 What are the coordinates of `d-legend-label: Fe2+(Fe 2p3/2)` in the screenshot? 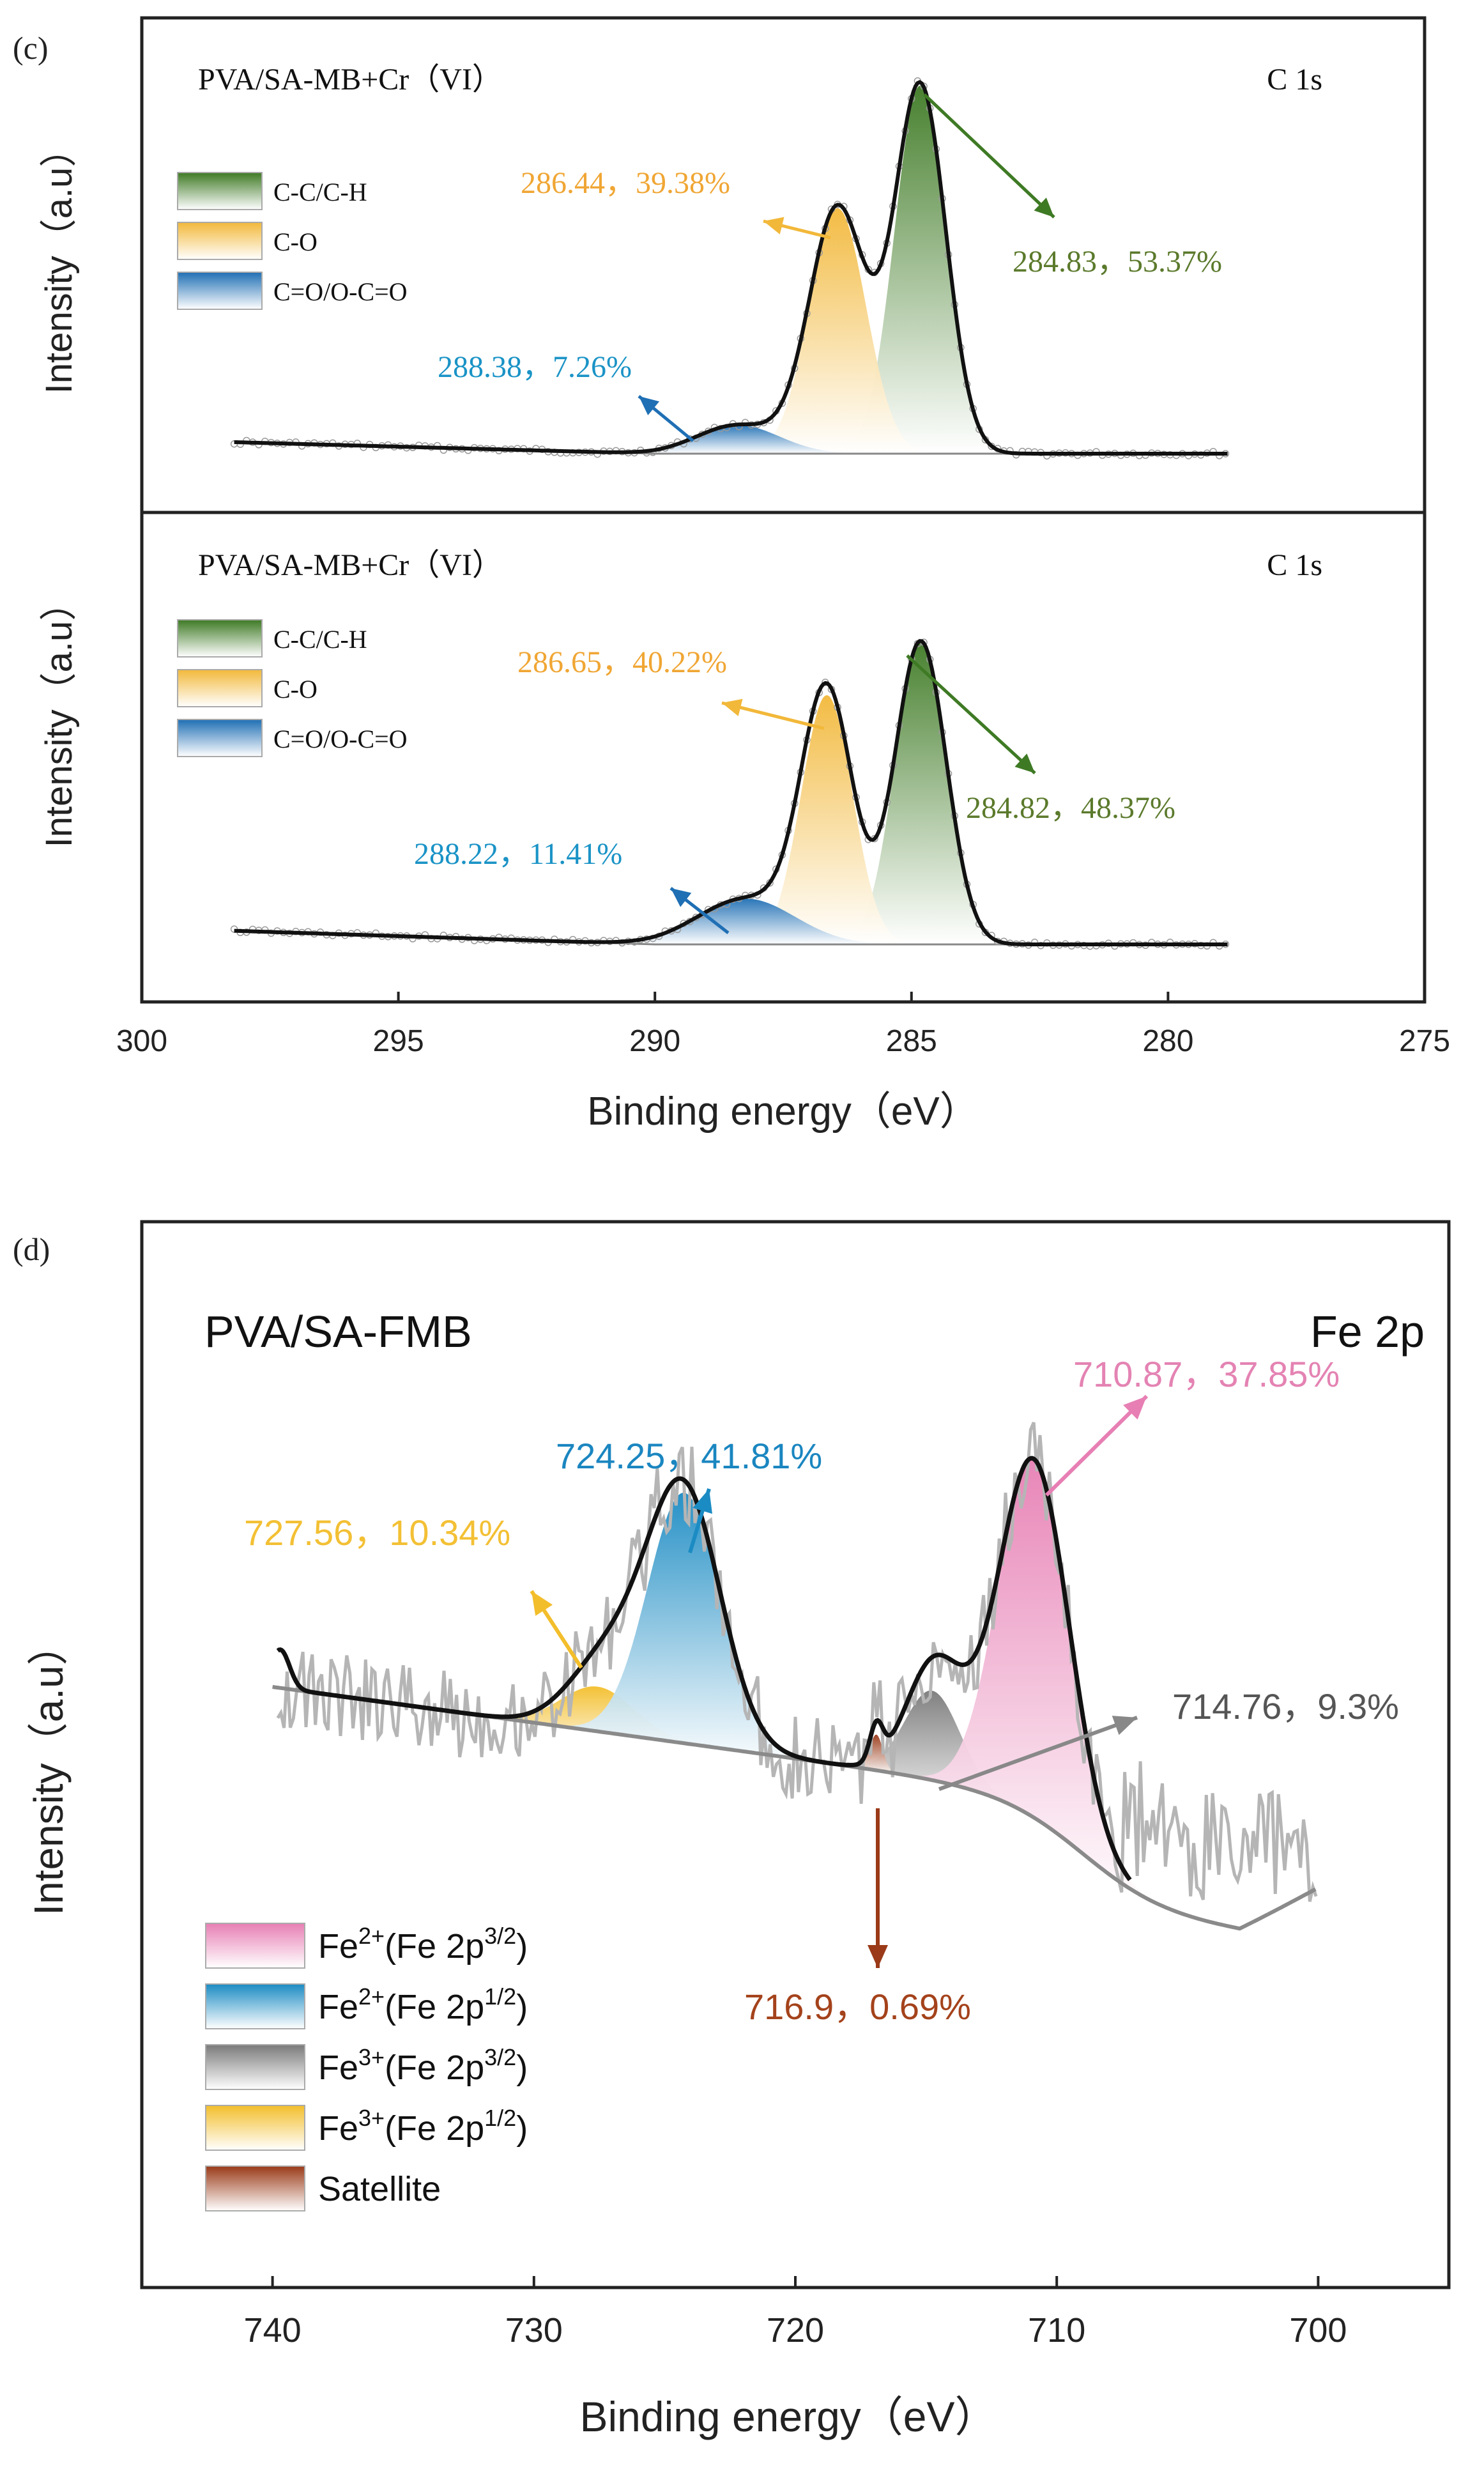 It's located at (423, 1944).